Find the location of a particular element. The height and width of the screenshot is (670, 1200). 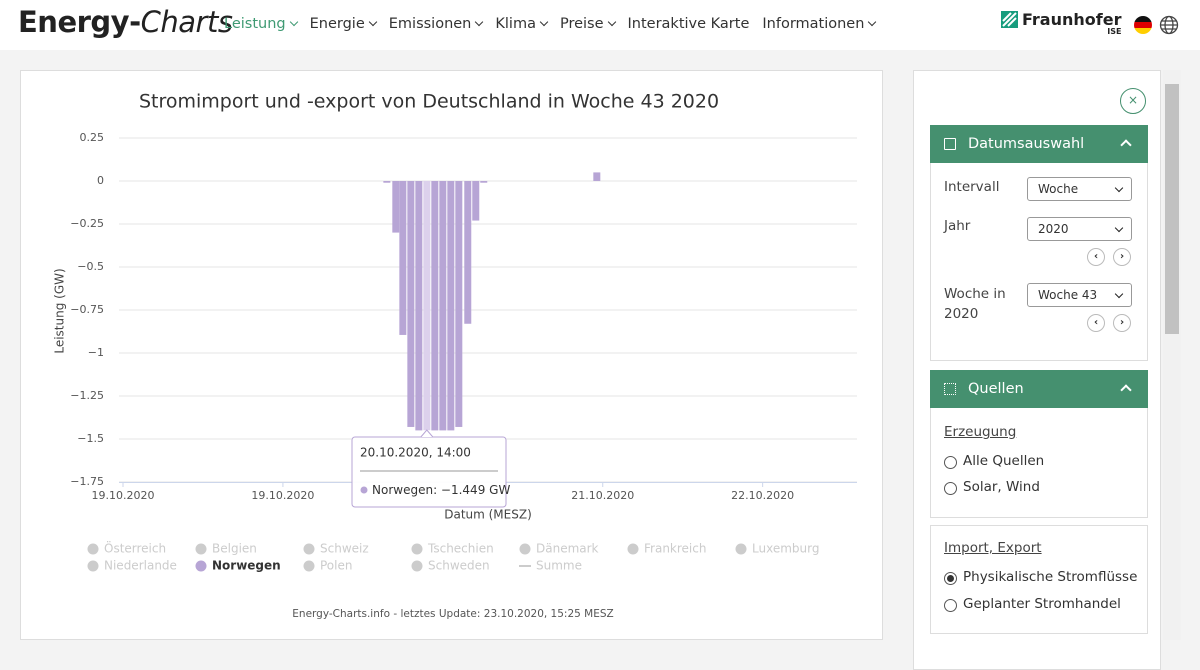

select: Woche 43 is located at coordinates (1079, 295).